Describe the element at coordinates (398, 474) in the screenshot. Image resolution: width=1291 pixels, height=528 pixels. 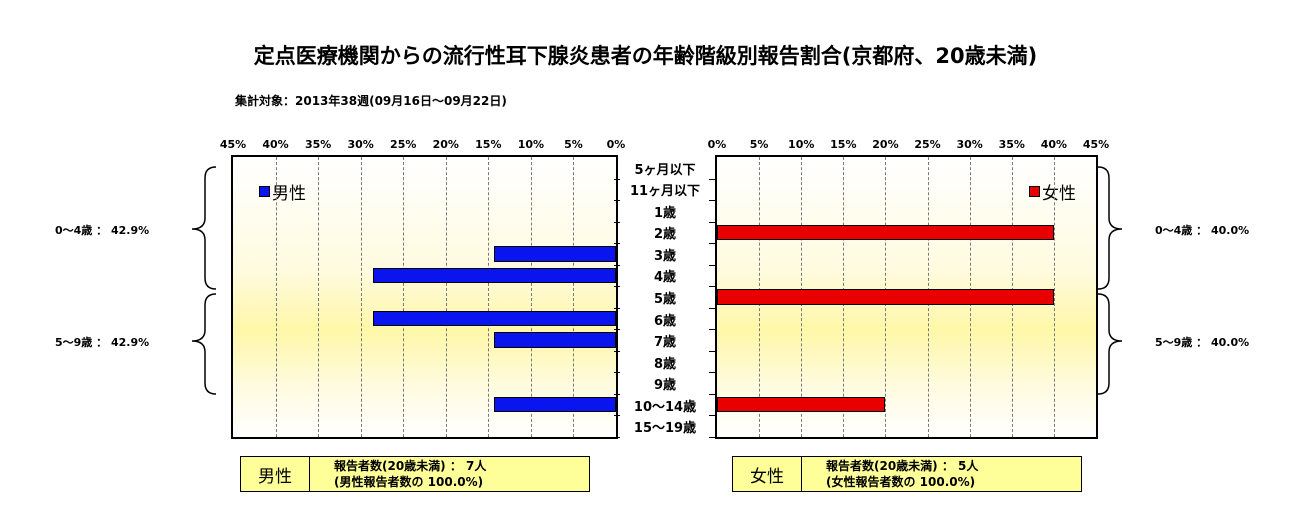
I see `male-summary-info: 報告者数(20歳未満) ： 7人 (男性報告者数の 100.0%)` at that location.